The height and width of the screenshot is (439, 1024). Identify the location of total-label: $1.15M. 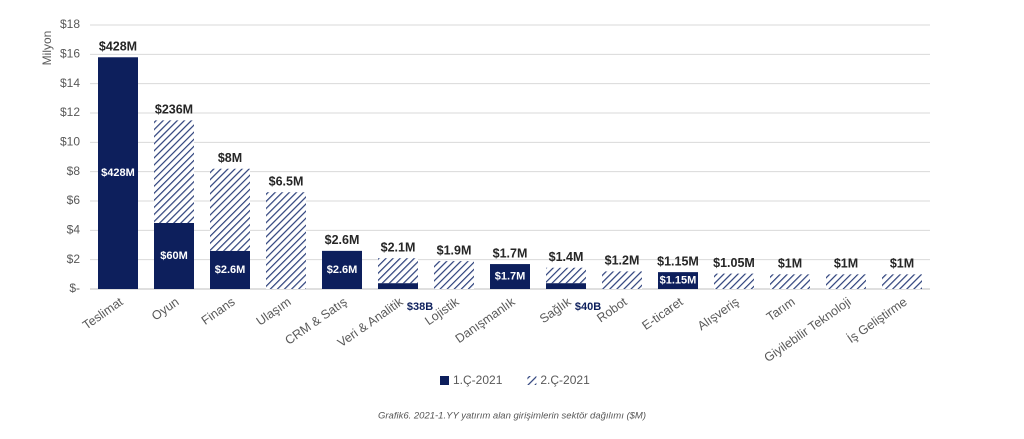
(678, 261).